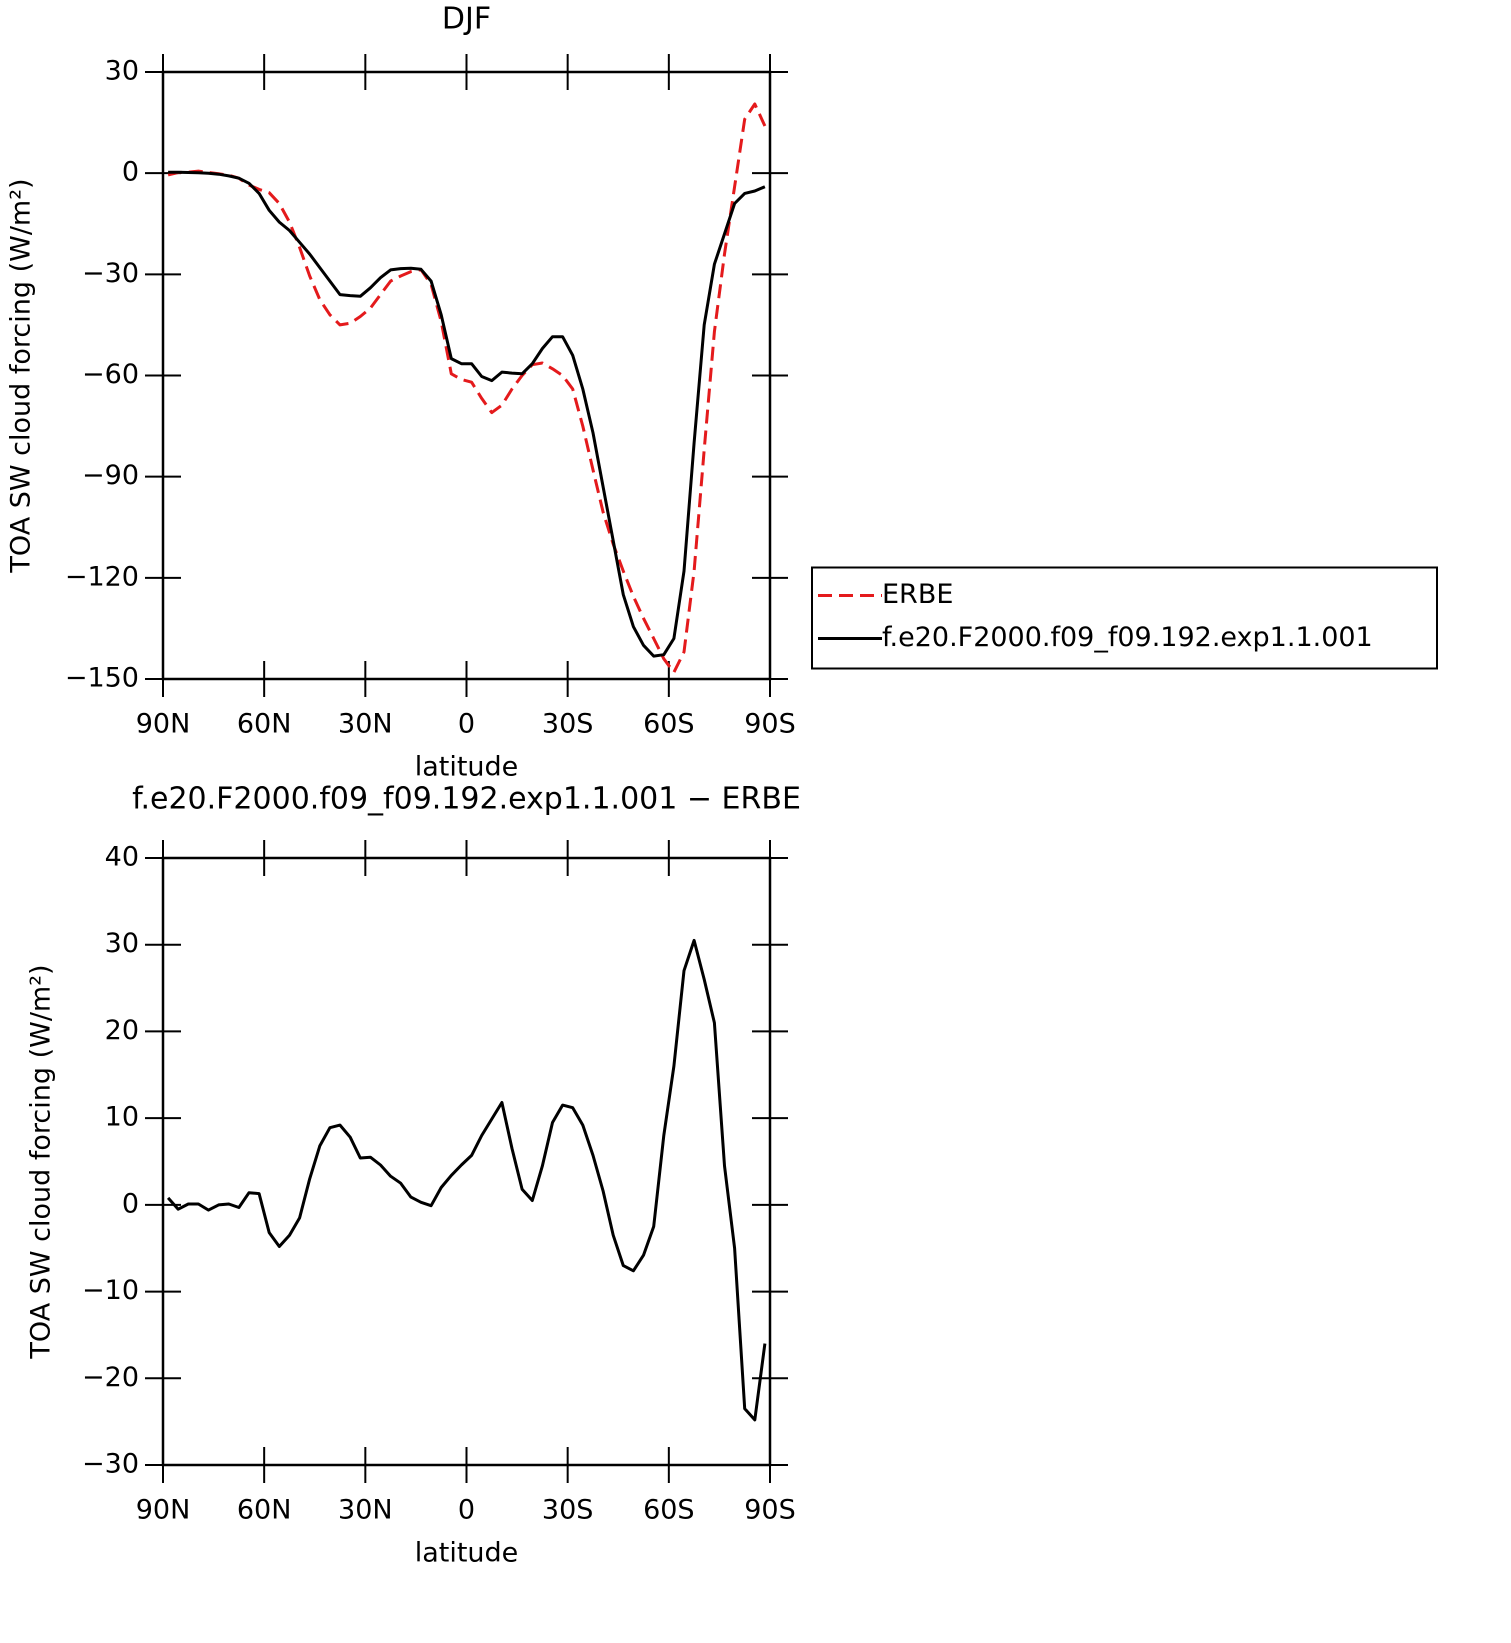  Describe the element at coordinates (110, 374) in the screenshot. I see `y-tick-label: −60` at that location.